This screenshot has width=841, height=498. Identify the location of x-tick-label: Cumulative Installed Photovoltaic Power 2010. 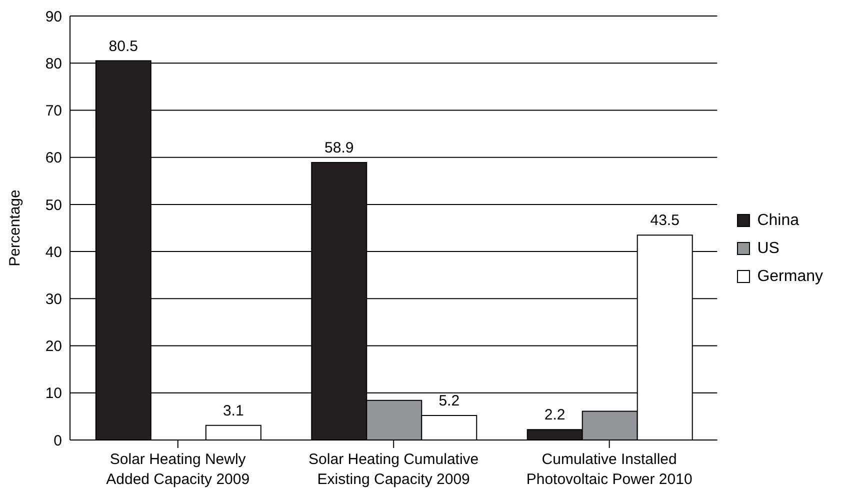
(609, 469).